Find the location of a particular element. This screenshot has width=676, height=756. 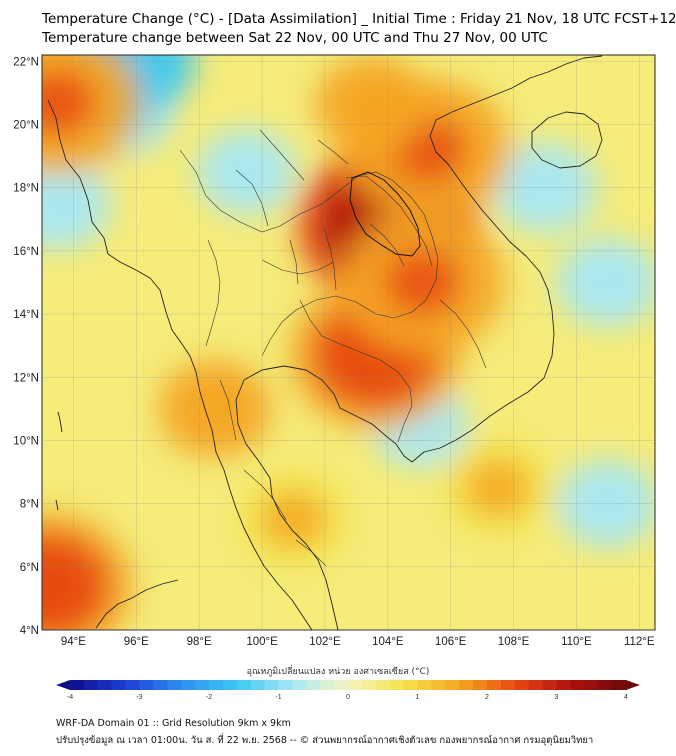

latitude-label: 4°N is located at coordinates (29, 631).